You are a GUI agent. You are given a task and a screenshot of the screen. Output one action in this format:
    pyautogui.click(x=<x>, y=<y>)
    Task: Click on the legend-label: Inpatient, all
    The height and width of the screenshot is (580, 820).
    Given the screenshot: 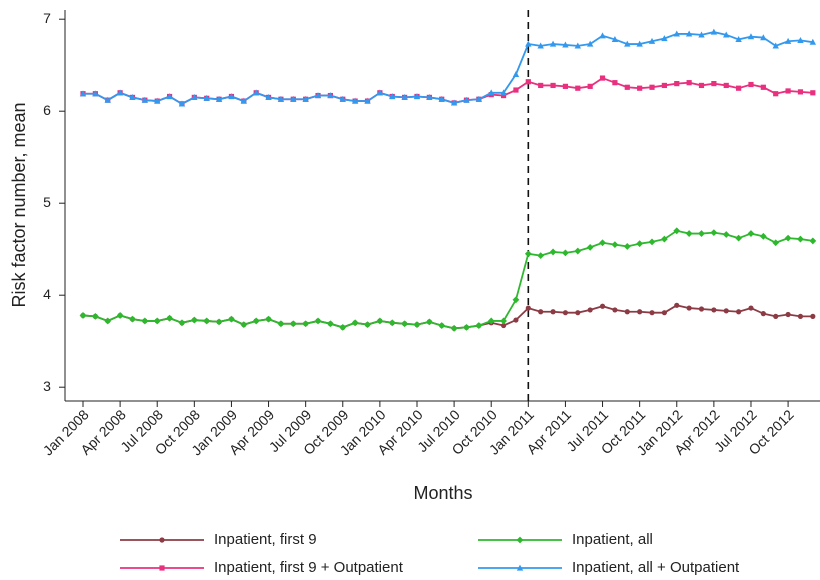 What is the action you would take?
    pyautogui.click(x=612, y=539)
    